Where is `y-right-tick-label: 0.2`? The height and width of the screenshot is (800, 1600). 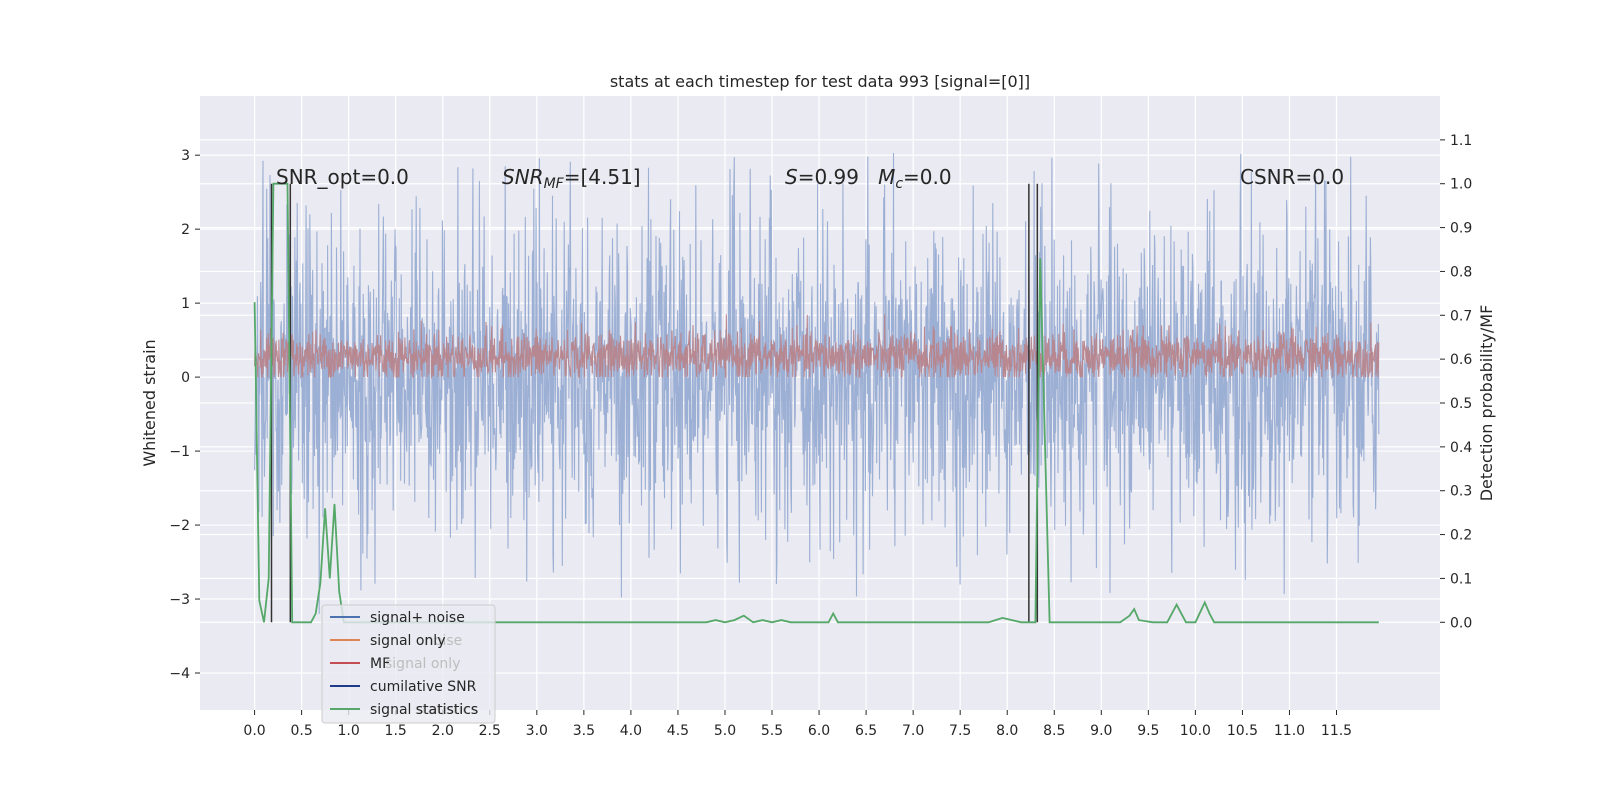 y-right-tick-label: 0.2 is located at coordinates (1461, 536).